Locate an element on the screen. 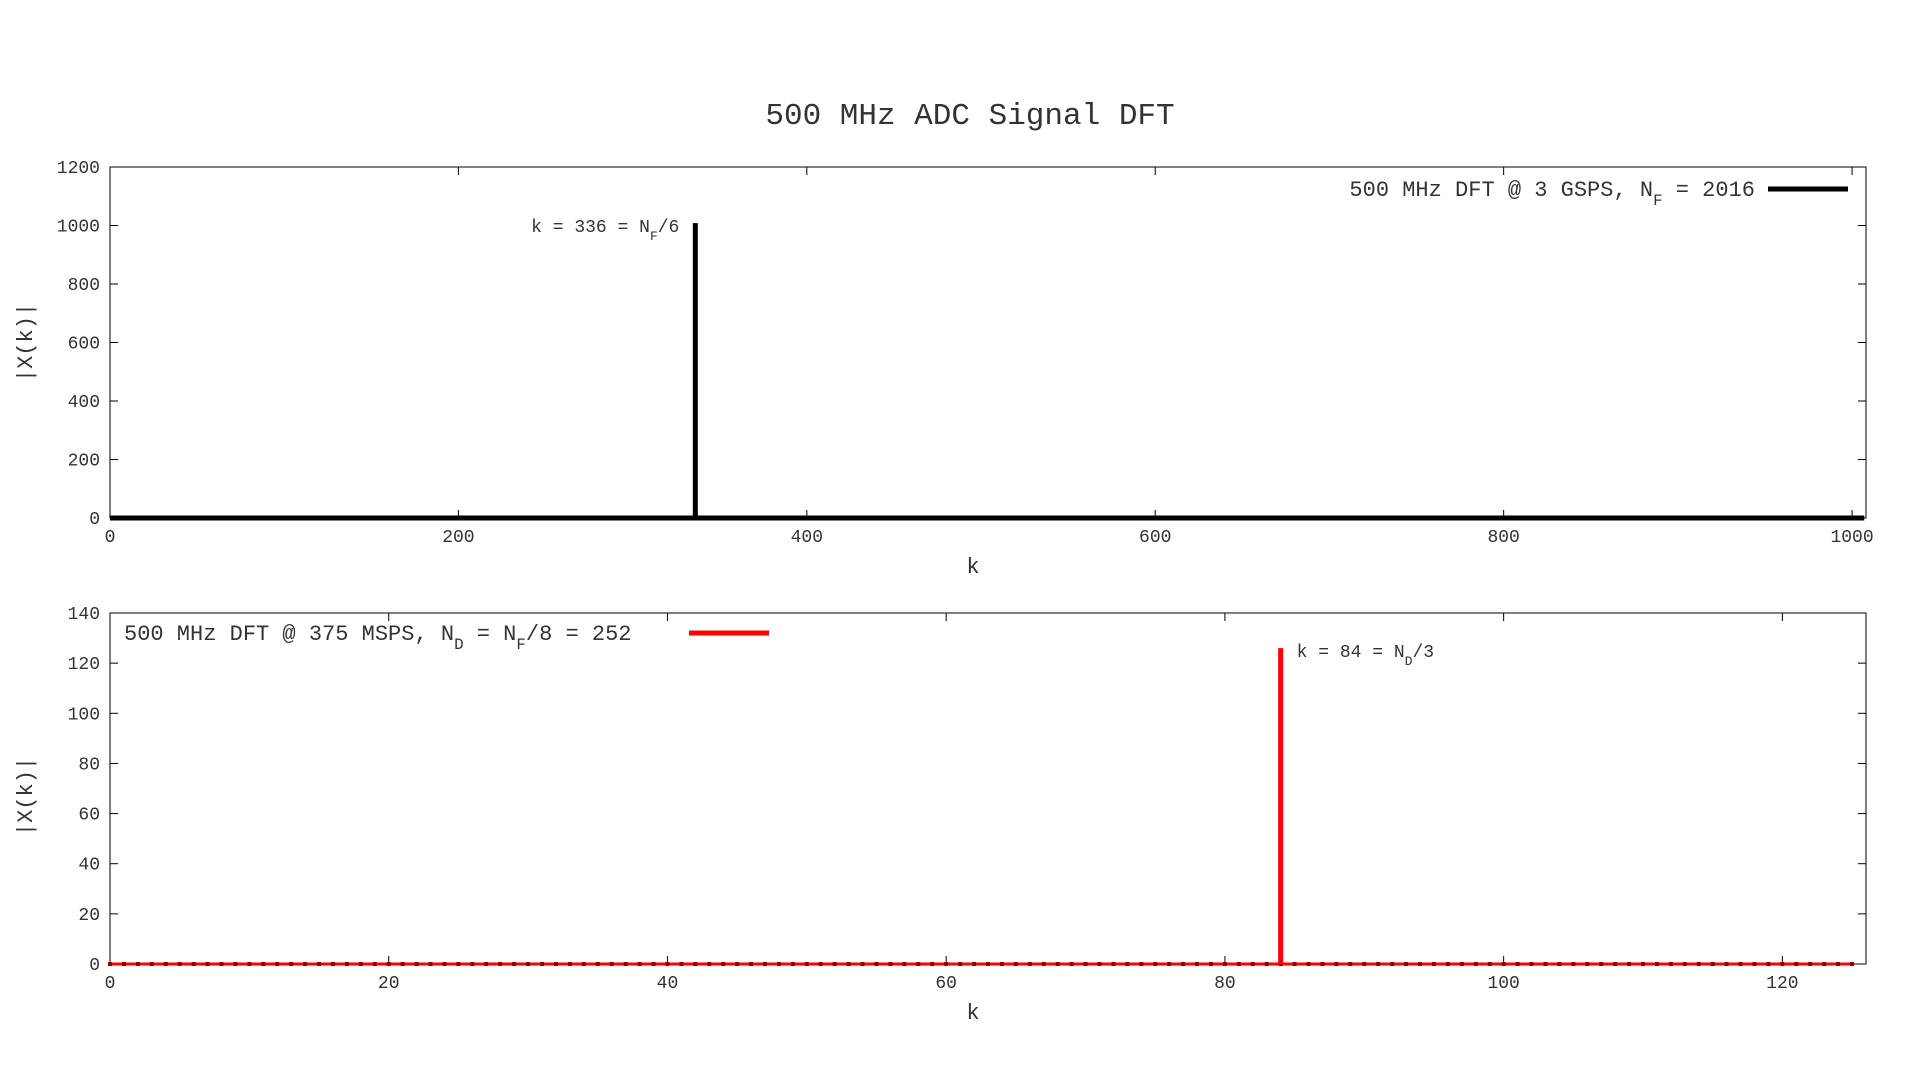  x-tick-label: 400 is located at coordinates (807, 538).